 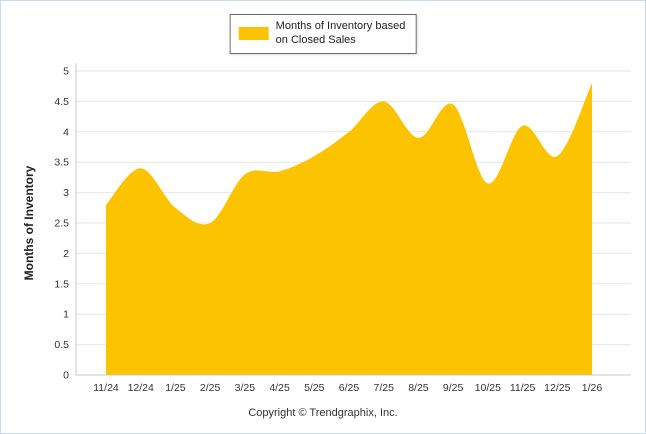 I want to click on x-tick-label: 11/25, so click(x=523, y=388).